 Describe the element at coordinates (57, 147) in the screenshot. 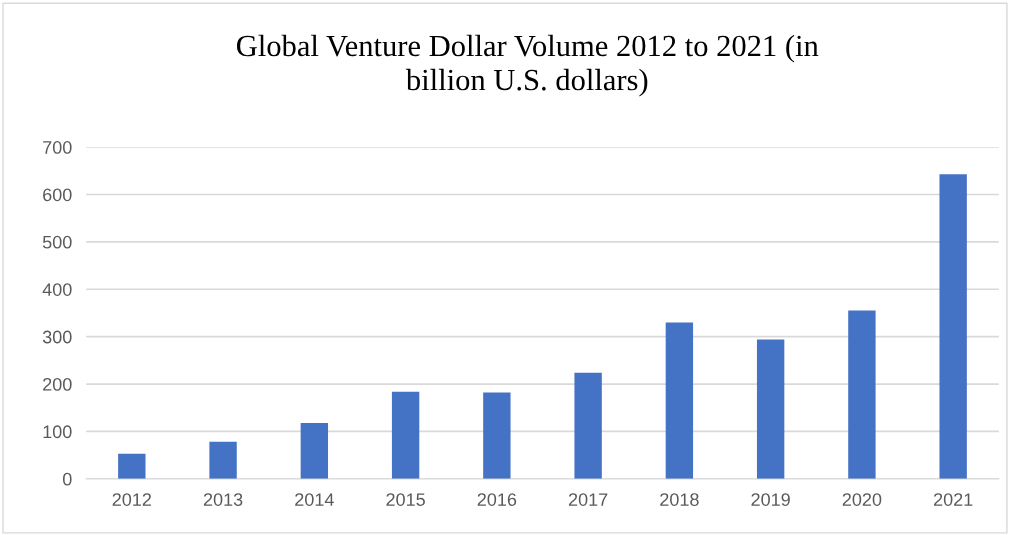

I see `y-tick-label: 700` at that location.